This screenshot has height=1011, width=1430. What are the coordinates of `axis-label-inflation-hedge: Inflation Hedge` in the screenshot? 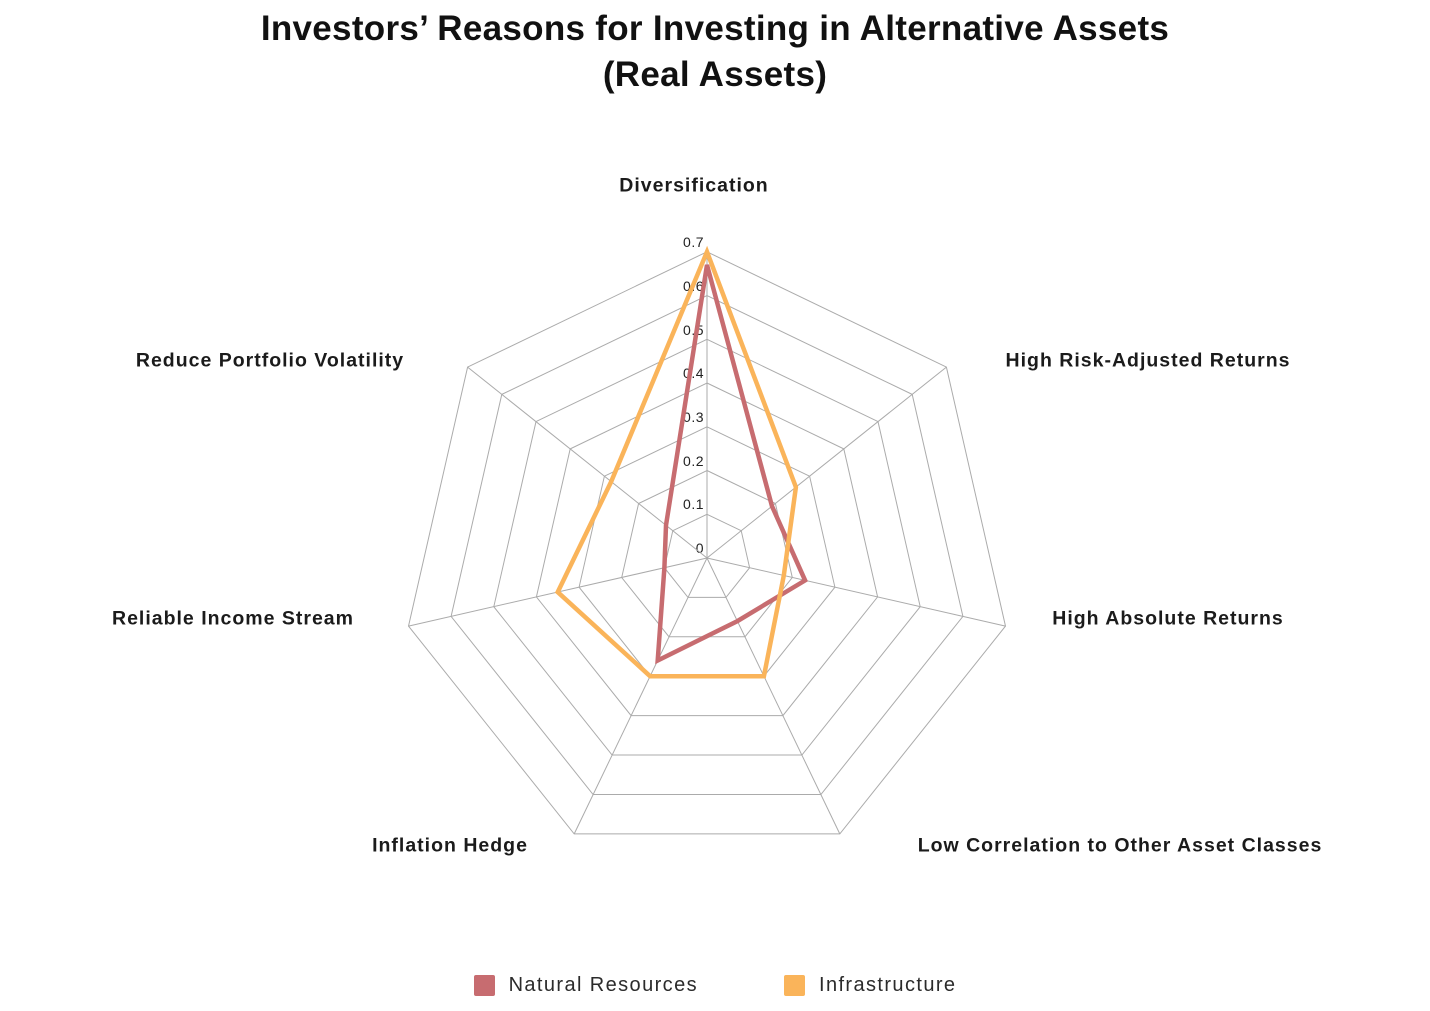 It's located at (450, 845).